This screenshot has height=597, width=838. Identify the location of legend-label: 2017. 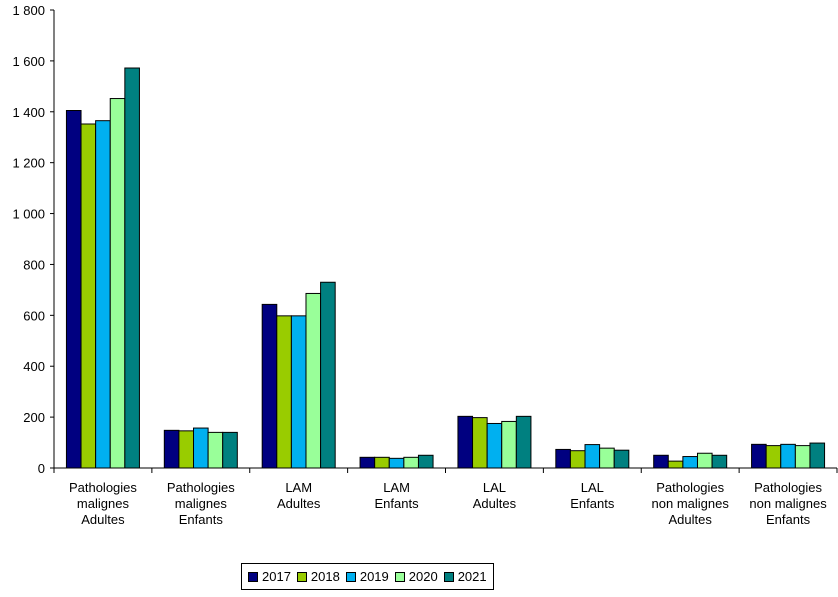
(276, 576).